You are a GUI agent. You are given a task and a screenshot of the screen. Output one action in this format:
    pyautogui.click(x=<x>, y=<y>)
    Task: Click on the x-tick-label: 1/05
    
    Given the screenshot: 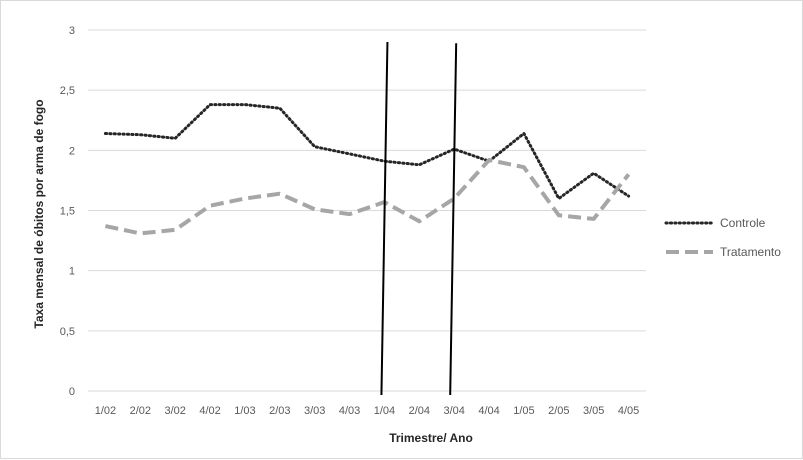 What is the action you would take?
    pyautogui.click(x=523, y=411)
    